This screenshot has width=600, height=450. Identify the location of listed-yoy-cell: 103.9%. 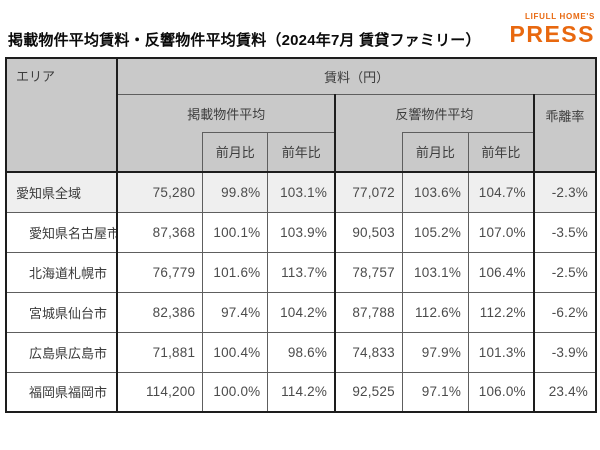
(301, 232).